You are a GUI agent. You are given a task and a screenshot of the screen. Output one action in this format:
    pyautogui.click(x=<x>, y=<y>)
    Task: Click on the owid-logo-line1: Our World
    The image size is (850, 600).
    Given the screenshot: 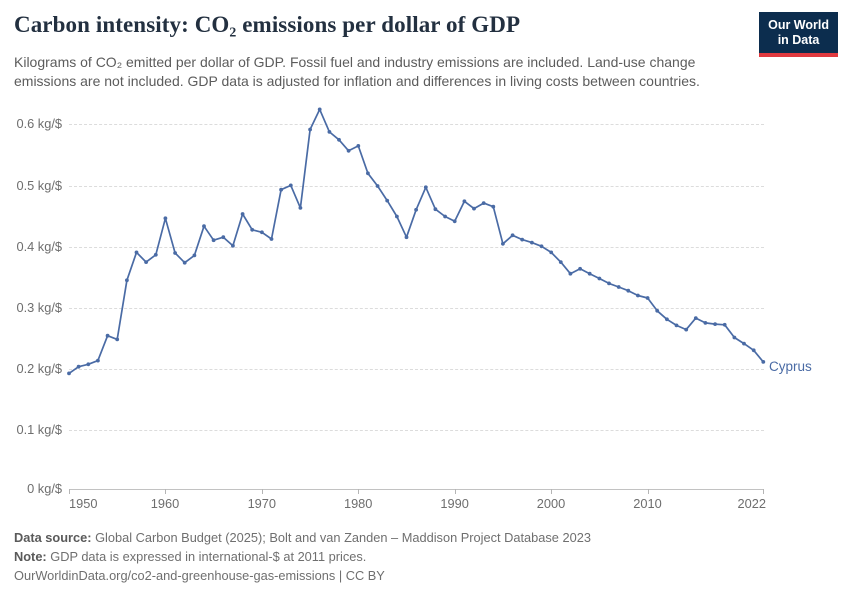 What is the action you would take?
    pyautogui.click(x=798, y=25)
    